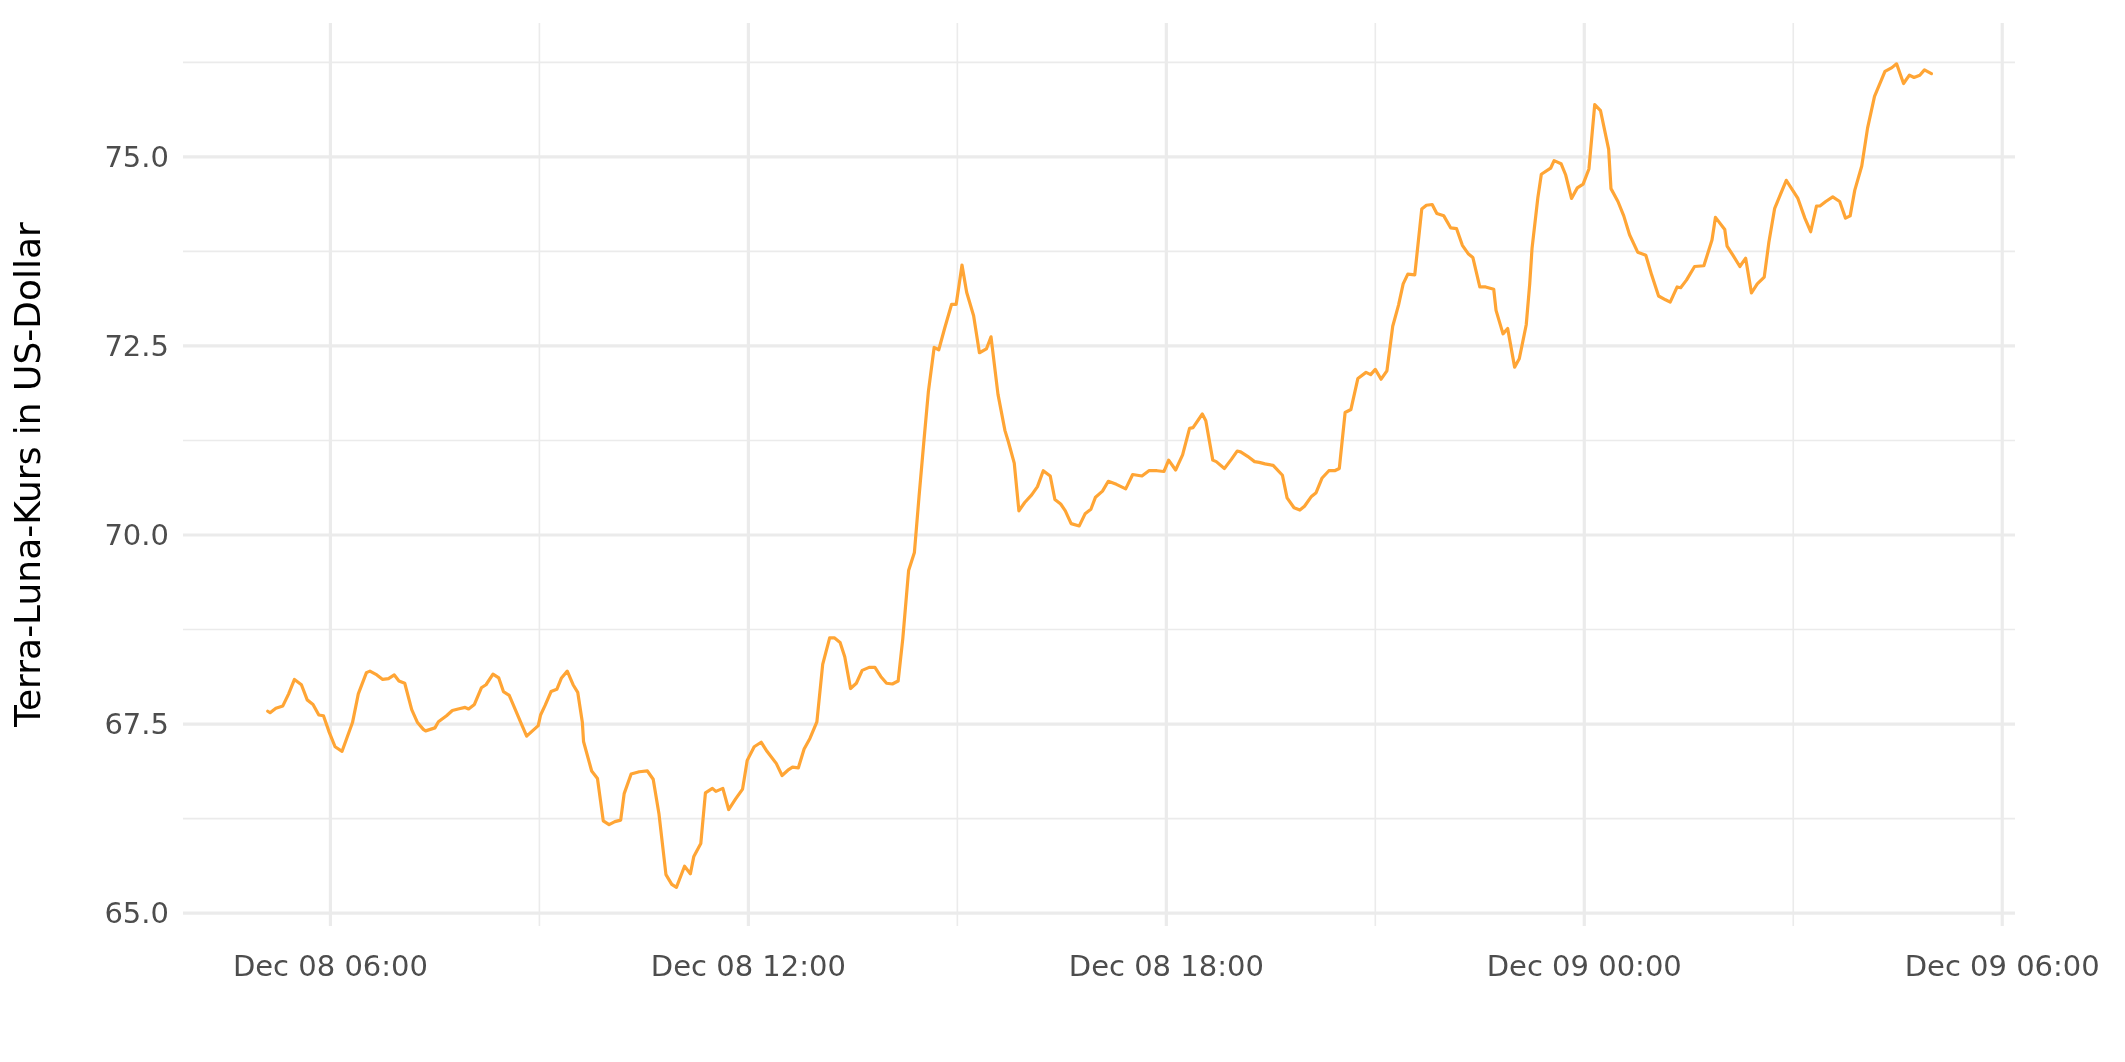 The height and width of the screenshot is (1062, 2125). I want to click on y-tick-label: 67.5, so click(136, 724).